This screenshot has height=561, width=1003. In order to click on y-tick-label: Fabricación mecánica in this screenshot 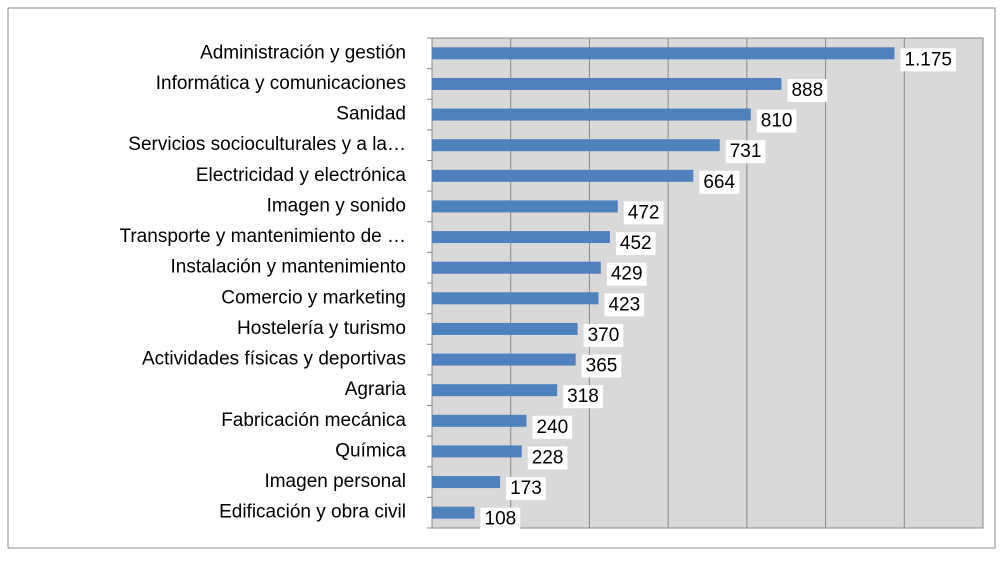, I will do `click(313, 420)`.